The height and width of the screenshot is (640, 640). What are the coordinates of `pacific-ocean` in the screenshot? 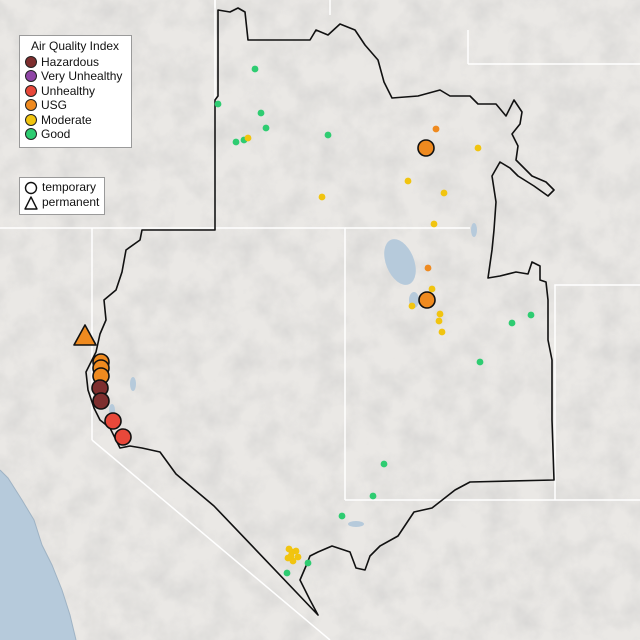 It's located at (38, 555).